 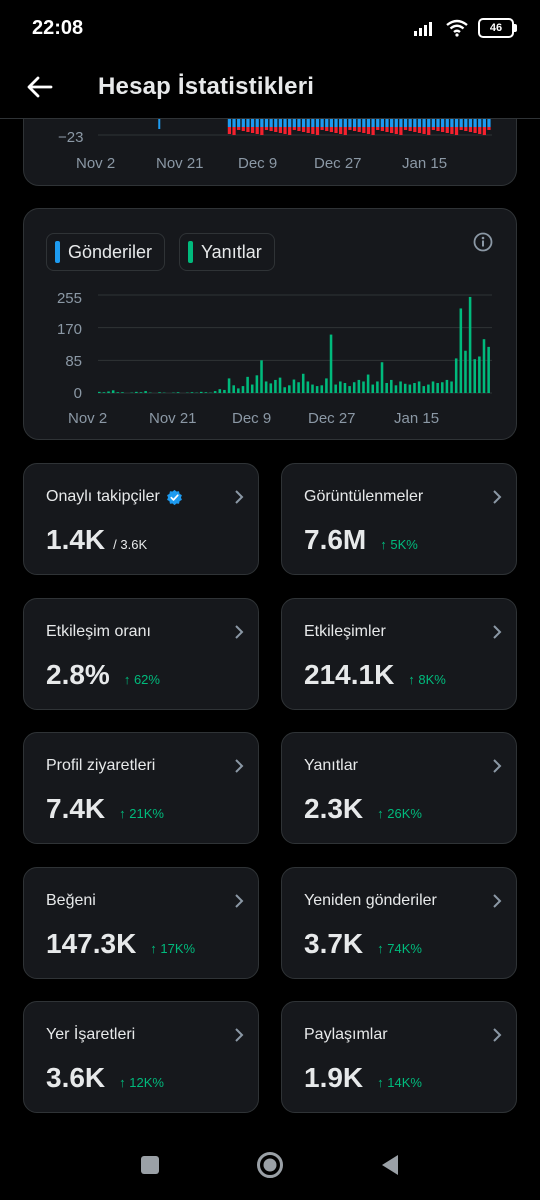 I want to click on replies-swatch, so click(x=190, y=252).